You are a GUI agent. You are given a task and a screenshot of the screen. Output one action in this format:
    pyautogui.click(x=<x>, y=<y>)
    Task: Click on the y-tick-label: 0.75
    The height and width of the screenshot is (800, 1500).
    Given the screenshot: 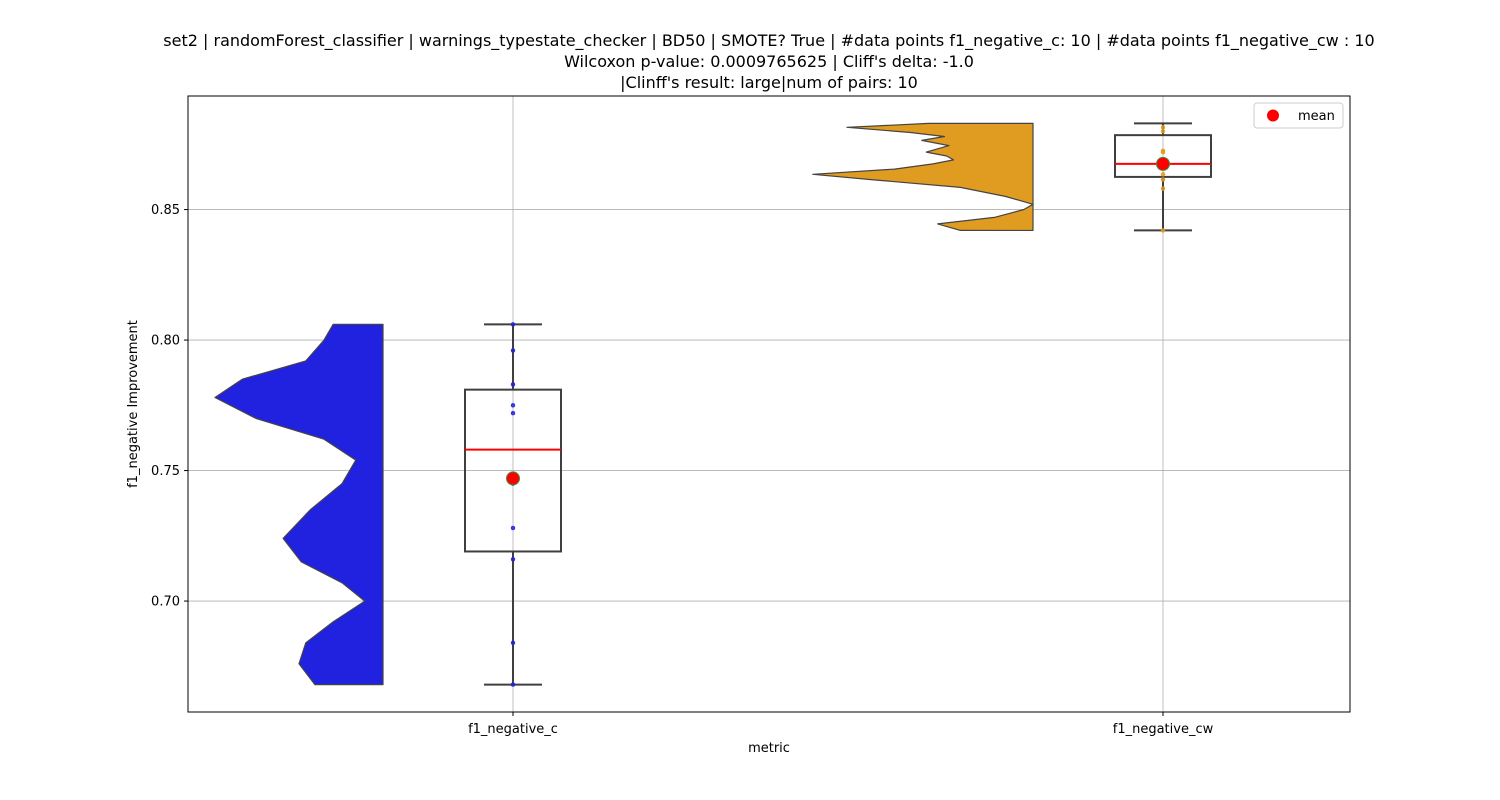 What is the action you would take?
    pyautogui.click(x=165, y=471)
    